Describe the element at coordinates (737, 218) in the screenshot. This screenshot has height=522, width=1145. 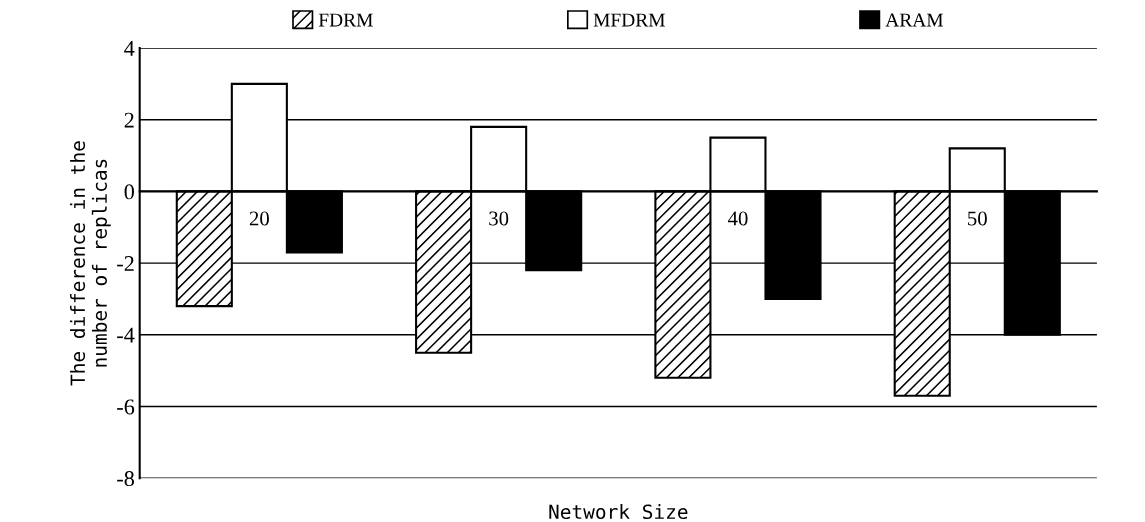
I see `x-tick-label: 40` at that location.